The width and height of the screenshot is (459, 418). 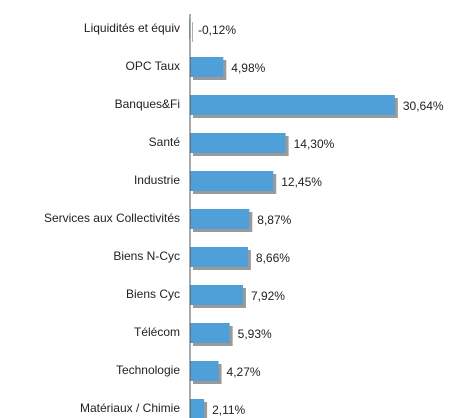 What do you see at coordinates (274, 220) in the screenshot?
I see `value-label: 8,87%` at bounding box center [274, 220].